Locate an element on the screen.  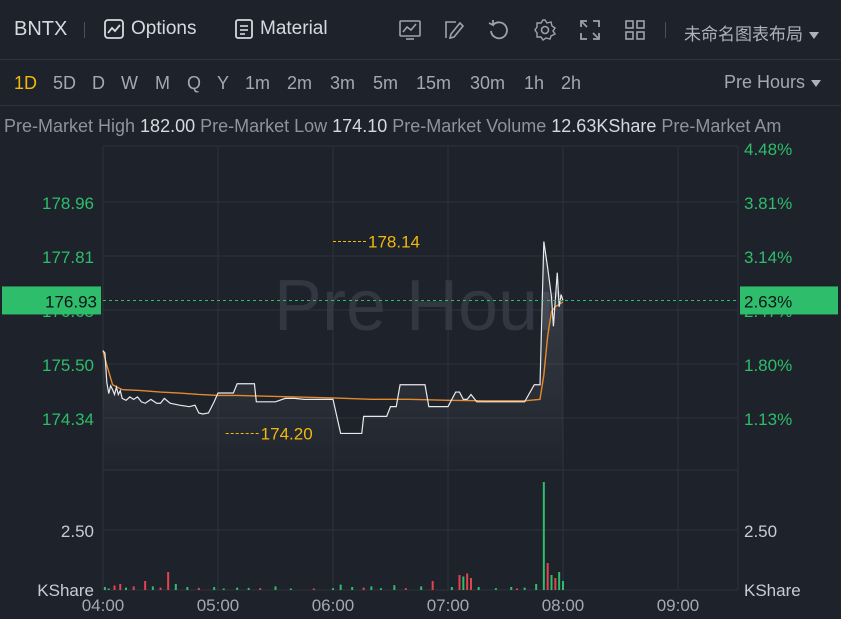
period-15m: 15m is located at coordinates (434, 83).